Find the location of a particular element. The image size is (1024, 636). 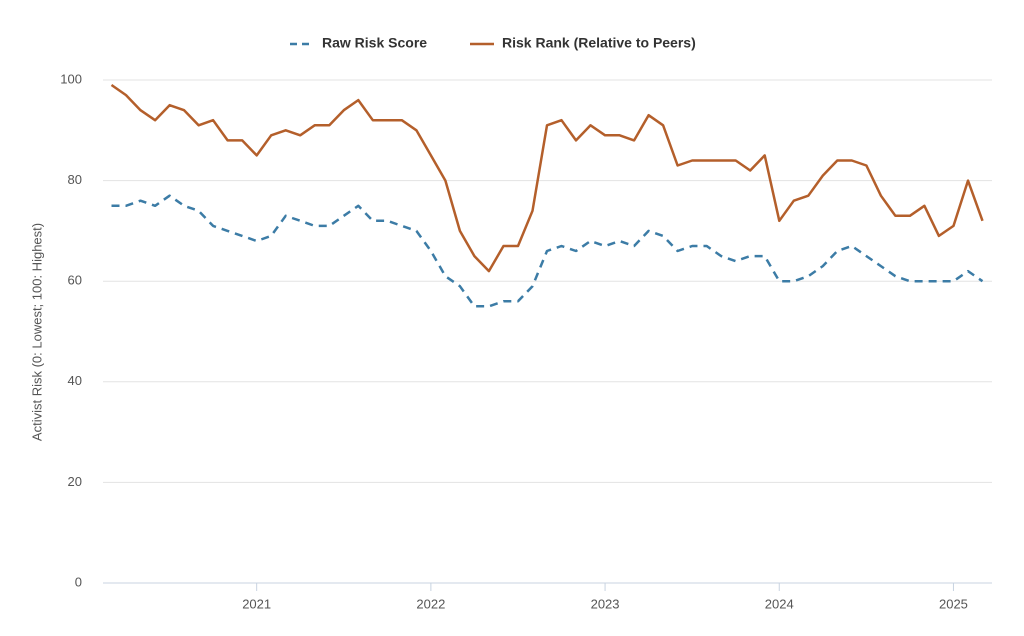

x-tick-label: 2023 is located at coordinates (605, 603).